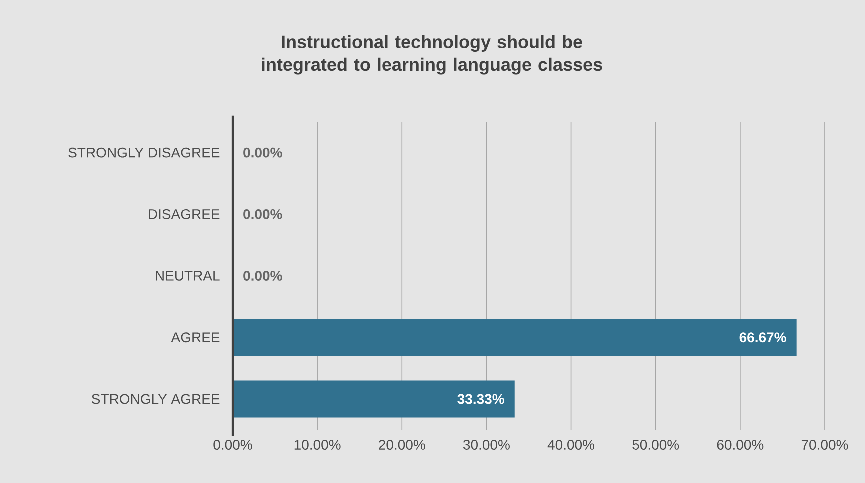 The height and width of the screenshot is (483, 865). I want to click on x-tick-label: 30.00%, so click(486, 445).